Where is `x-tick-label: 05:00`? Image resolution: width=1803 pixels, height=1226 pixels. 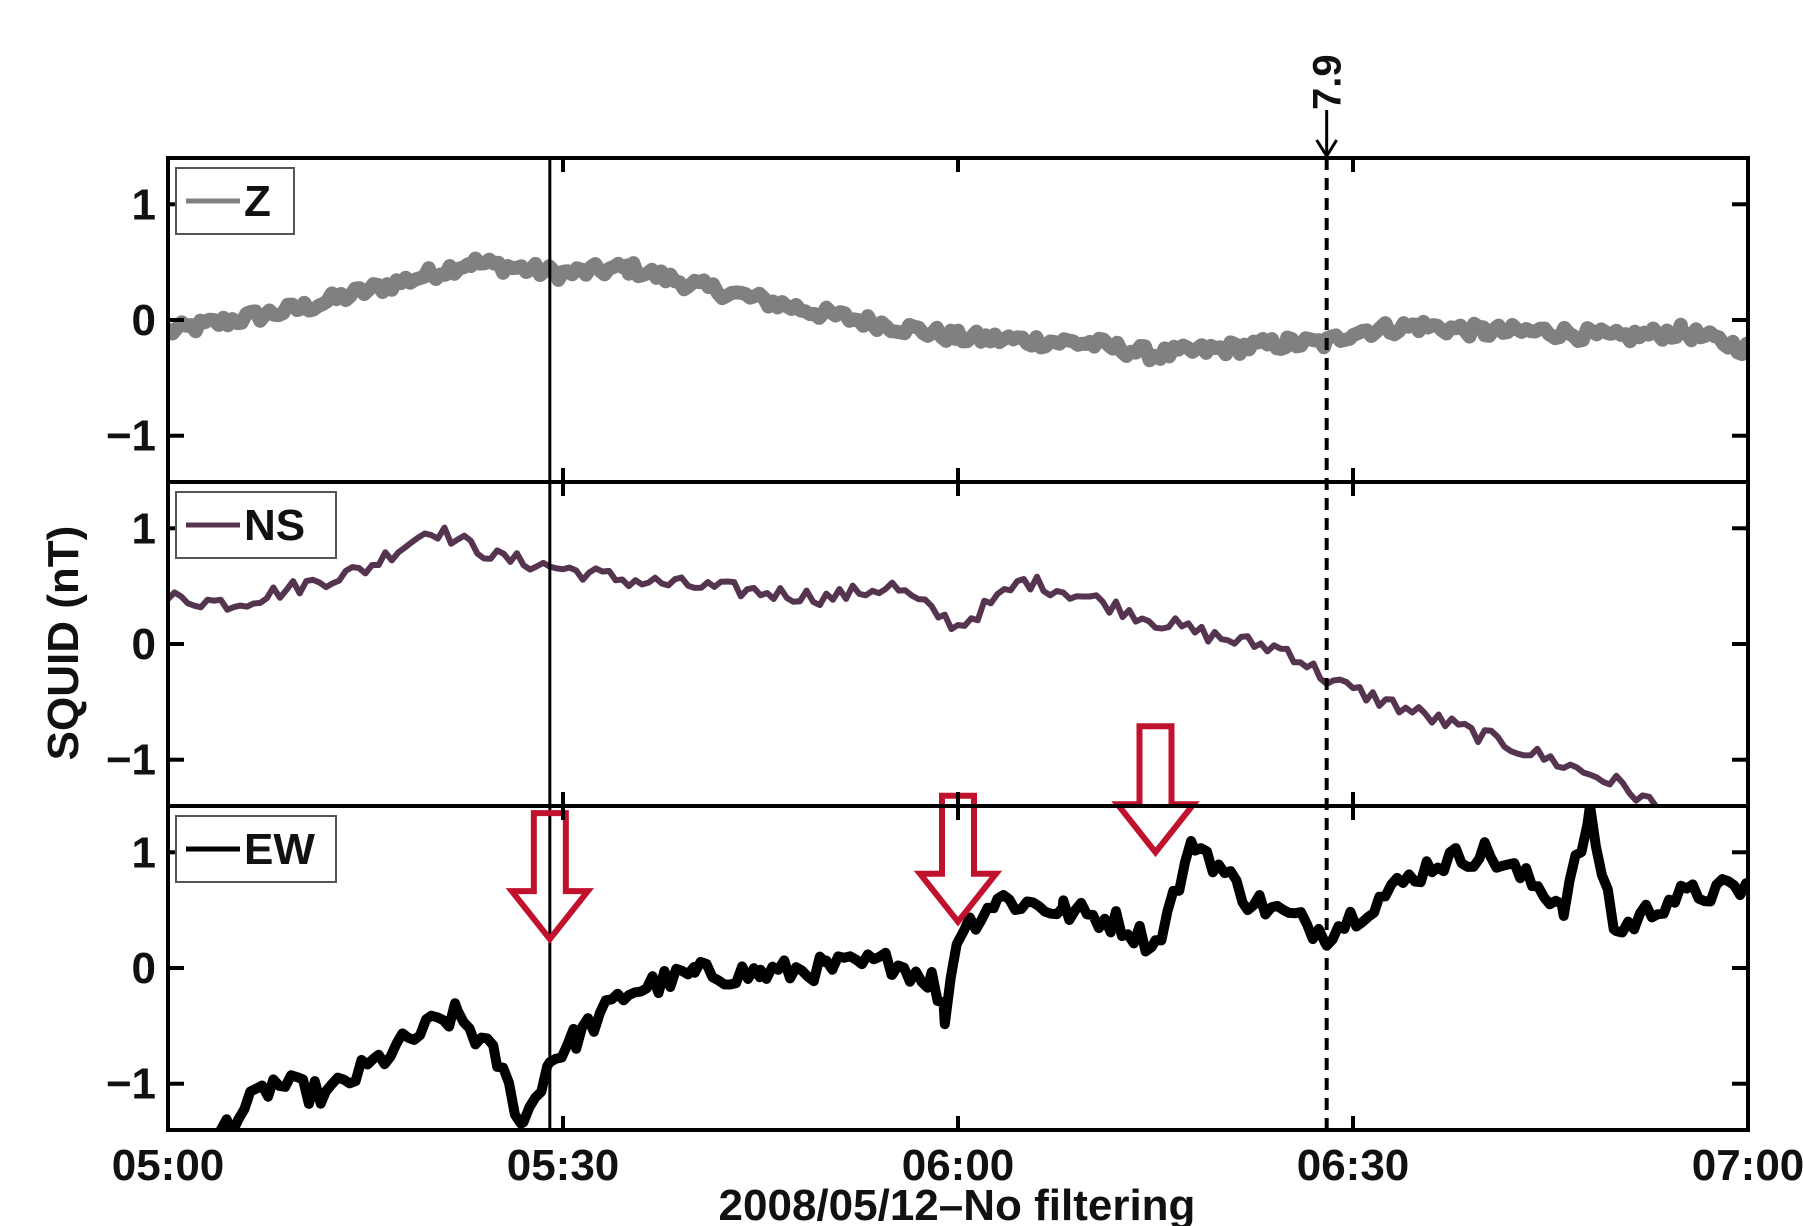
x-tick-label: 05:00 is located at coordinates (168, 1165).